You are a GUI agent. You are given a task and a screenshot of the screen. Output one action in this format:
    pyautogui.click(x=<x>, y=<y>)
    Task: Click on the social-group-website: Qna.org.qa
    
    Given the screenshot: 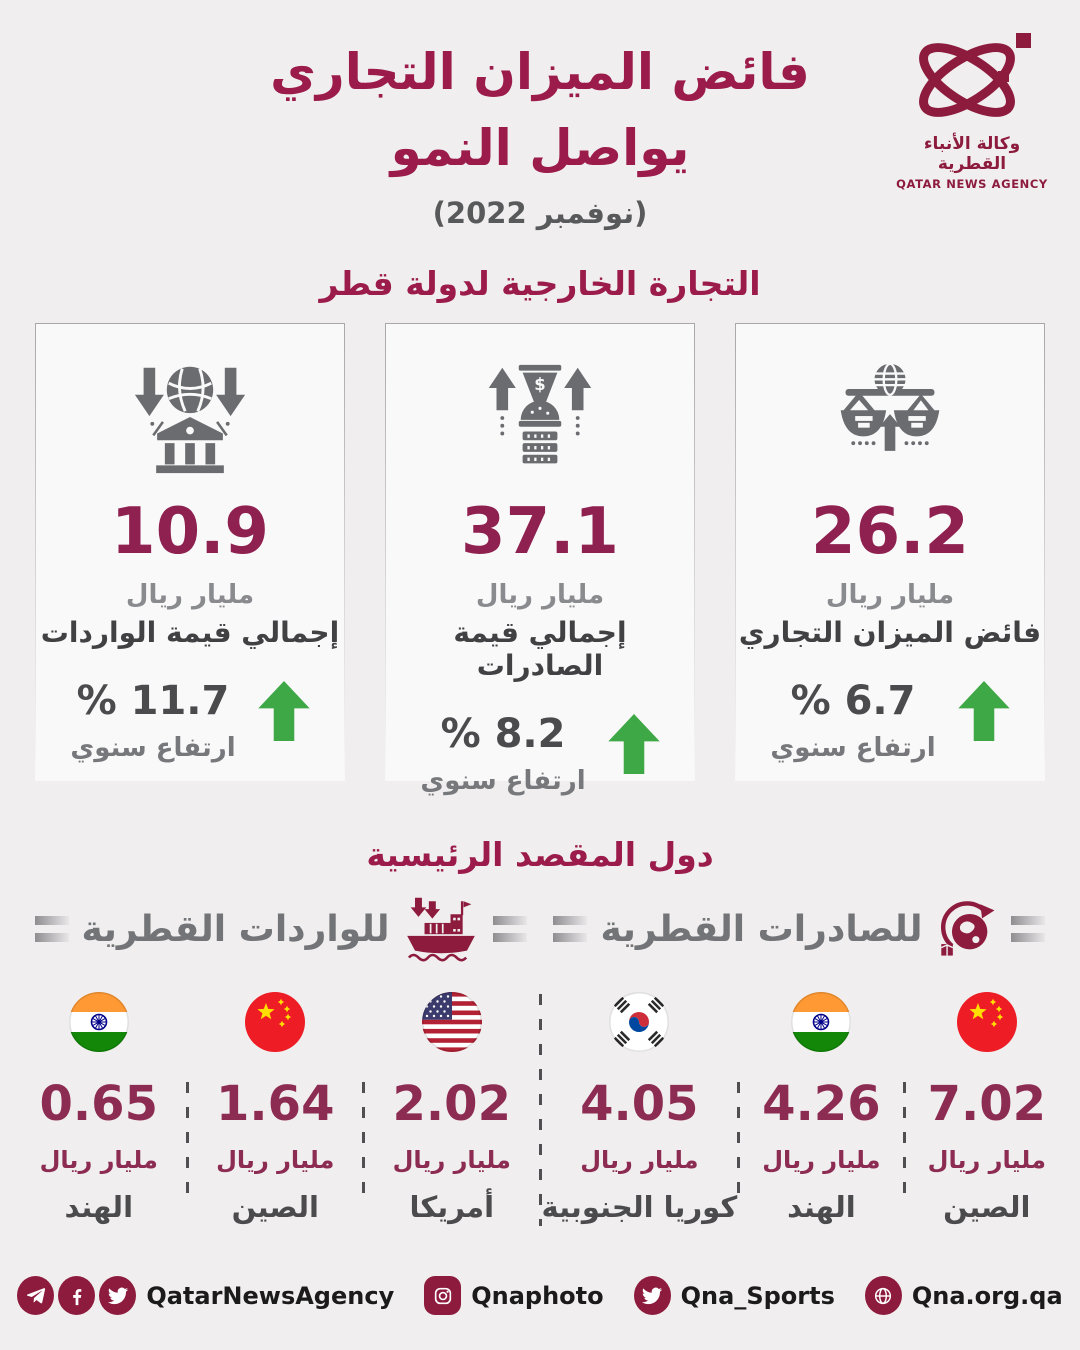 What is the action you would take?
    pyautogui.click(x=963, y=1295)
    